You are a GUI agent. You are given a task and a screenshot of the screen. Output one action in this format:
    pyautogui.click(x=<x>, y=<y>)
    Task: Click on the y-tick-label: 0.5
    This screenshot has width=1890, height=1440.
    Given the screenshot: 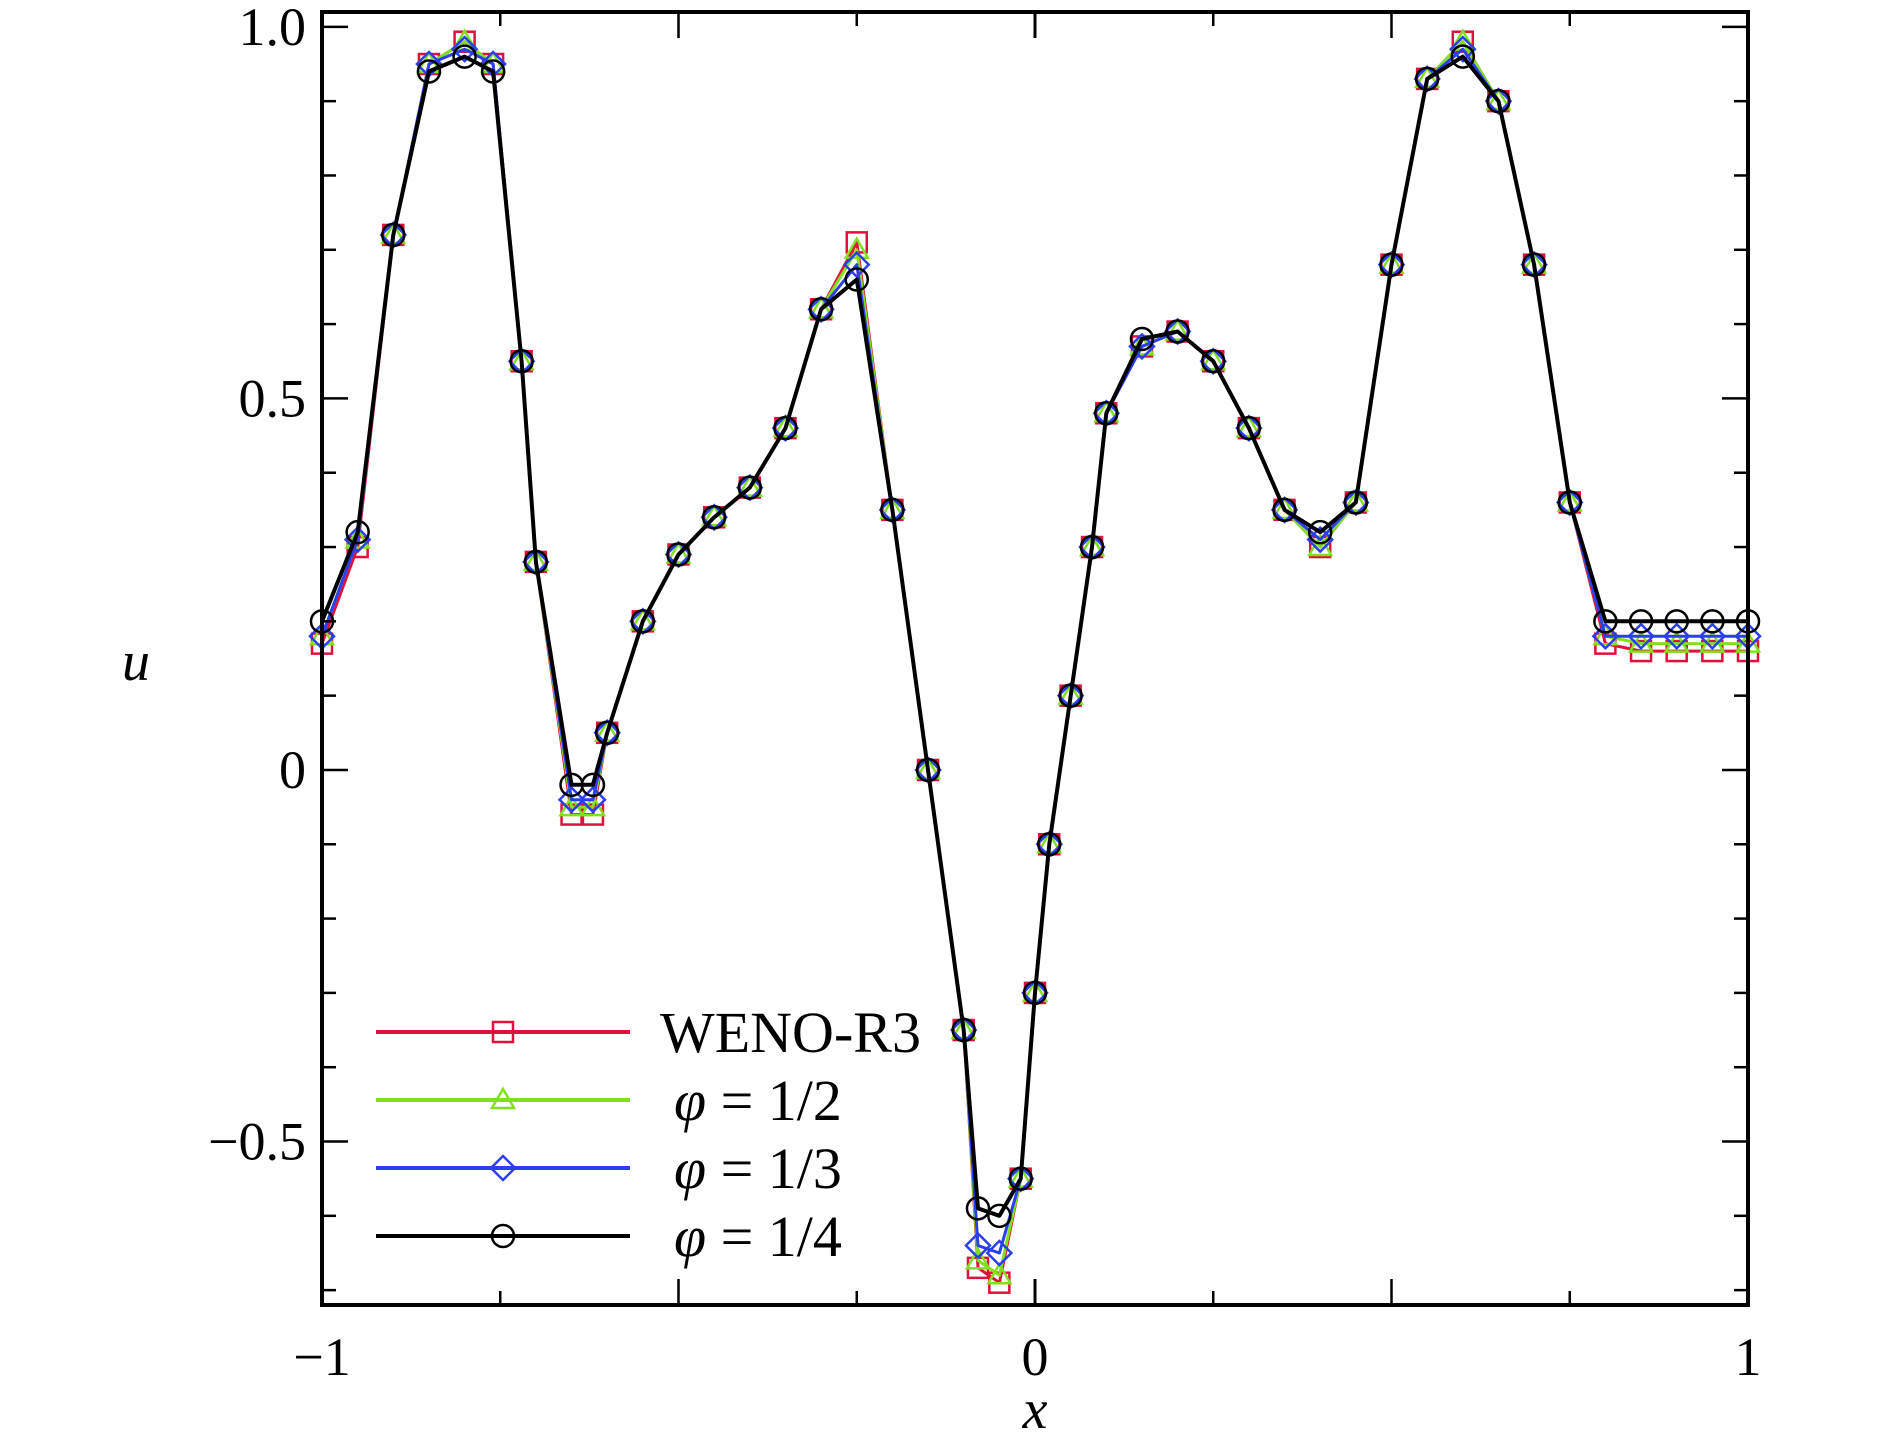 What is the action you would take?
    pyautogui.click(x=273, y=398)
    